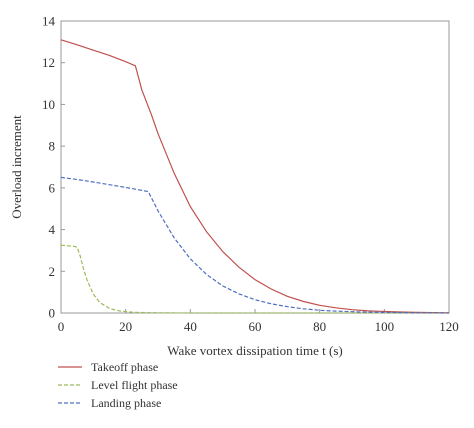 Image resolution: width=474 pixels, height=428 pixels. I want to click on legend-label: Landing phase, so click(126, 403).